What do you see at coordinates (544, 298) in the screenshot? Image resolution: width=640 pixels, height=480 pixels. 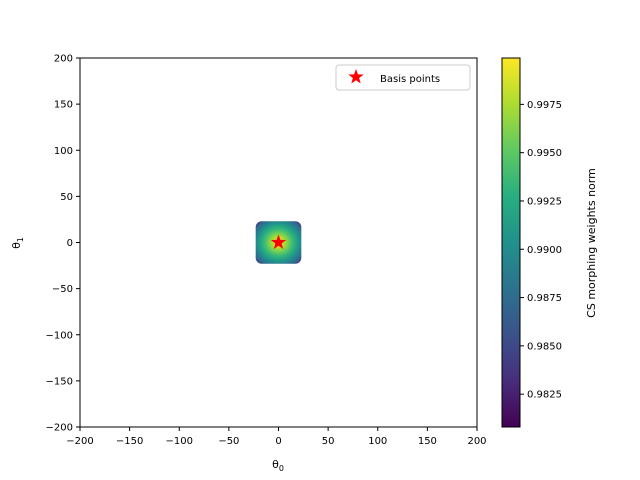 I see `colorbar-tick-label: 0.9875` at bounding box center [544, 298].